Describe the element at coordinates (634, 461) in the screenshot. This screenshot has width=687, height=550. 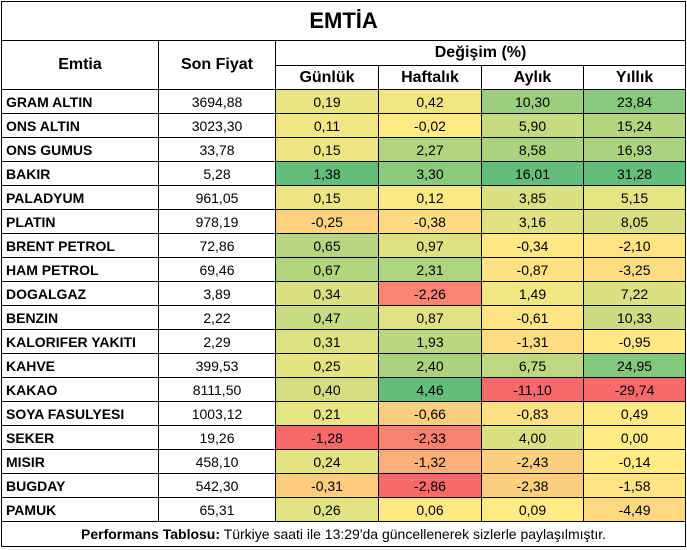
I see `yearly-change: -0,14` at that location.